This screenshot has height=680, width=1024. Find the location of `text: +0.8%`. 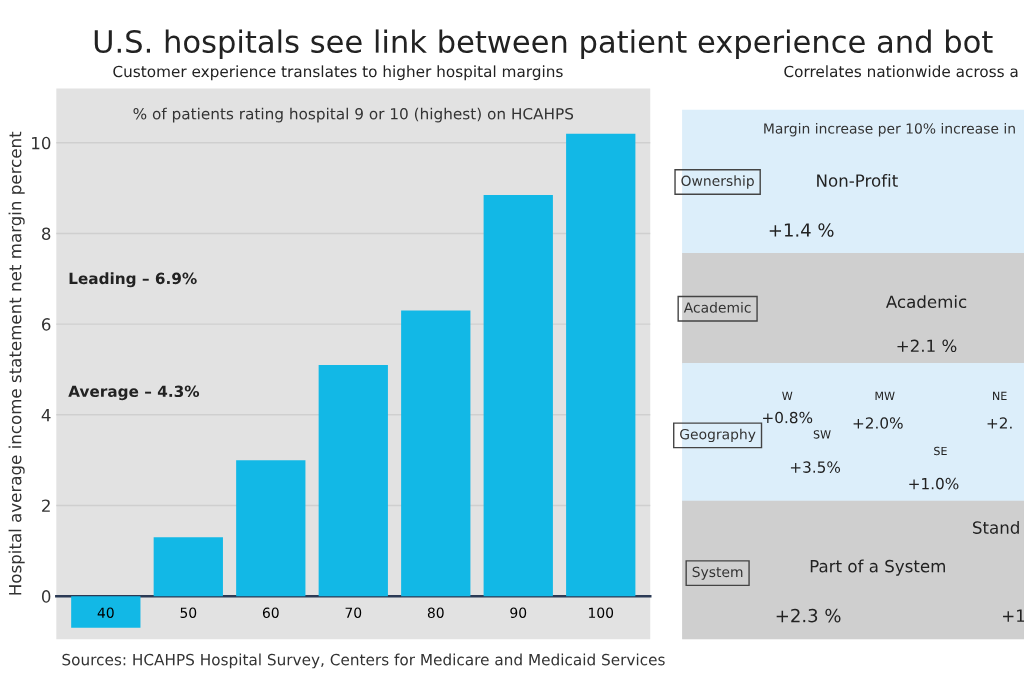

text: +0.8% is located at coordinates (788, 417).